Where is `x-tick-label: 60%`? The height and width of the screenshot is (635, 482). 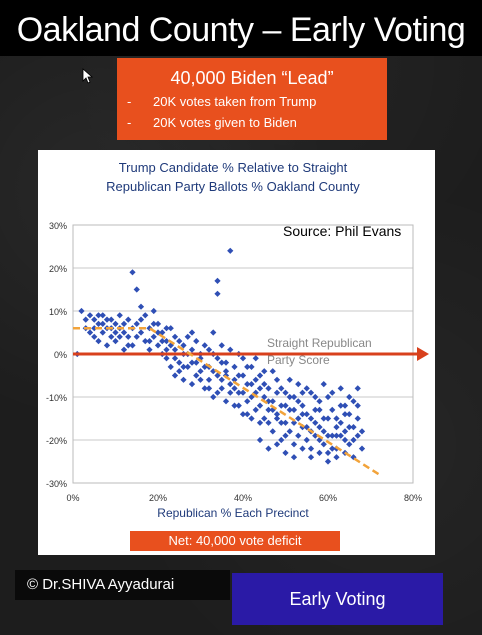
x-tick-label: 60% is located at coordinates (328, 498).